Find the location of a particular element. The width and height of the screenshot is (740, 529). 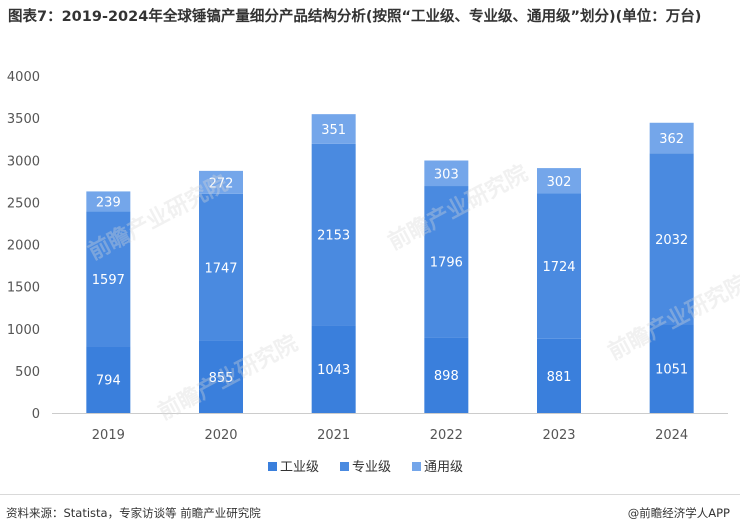

y-tick-label: 3000 is located at coordinates (23, 161).